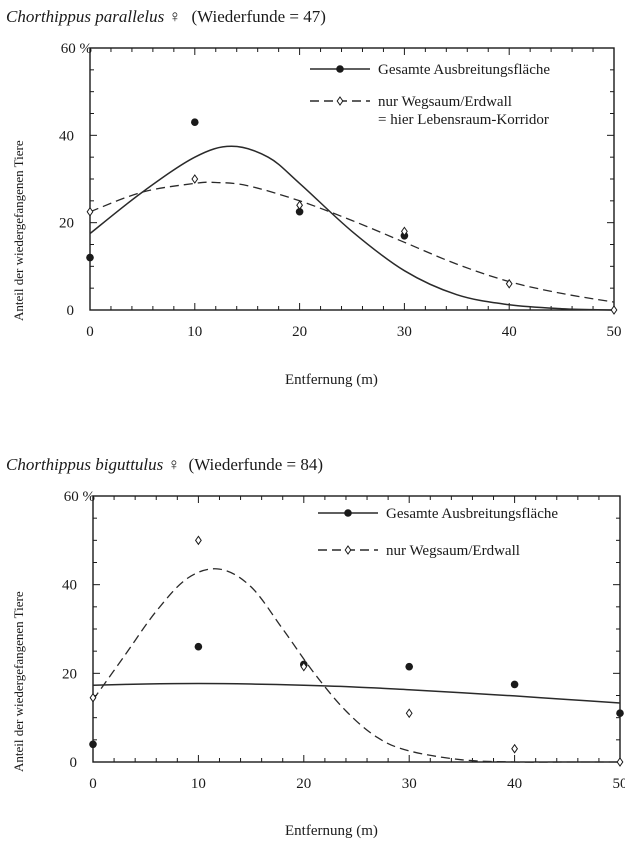 The height and width of the screenshot is (846, 625). What do you see at coordinates (255, 464) in the screenshot?
I see `chart-2-recapture-note: (Wiederfunde = 84)` at bounding box center [255, 464].